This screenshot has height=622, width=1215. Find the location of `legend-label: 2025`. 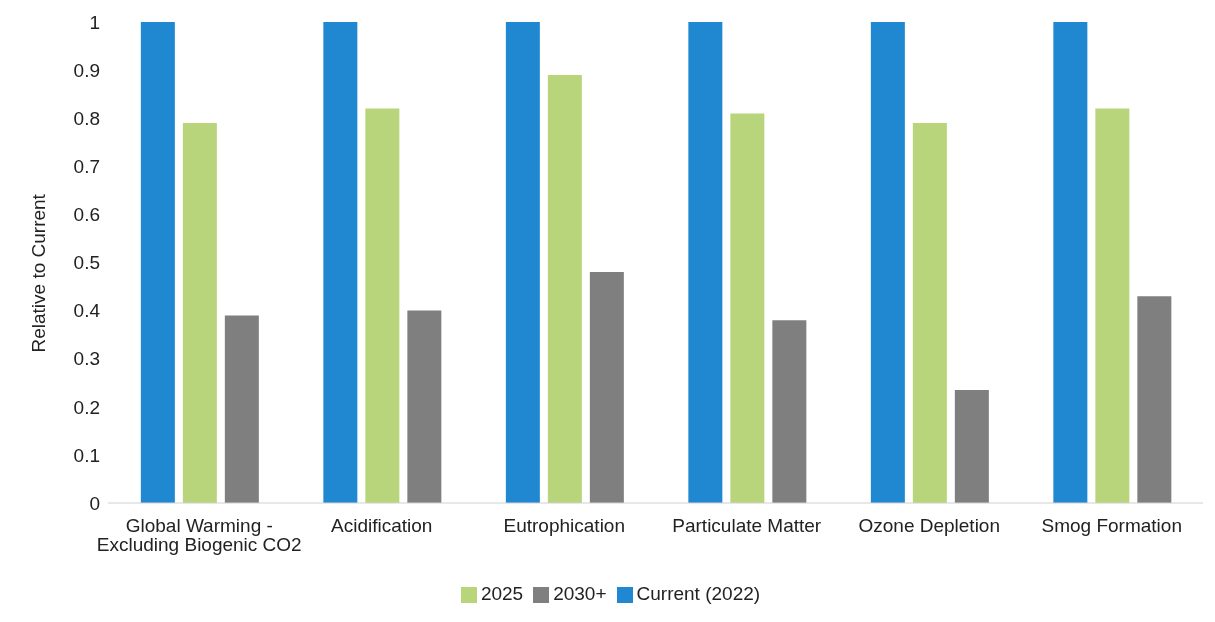

legend-label: 2025 is located at coordinates (502, 593).